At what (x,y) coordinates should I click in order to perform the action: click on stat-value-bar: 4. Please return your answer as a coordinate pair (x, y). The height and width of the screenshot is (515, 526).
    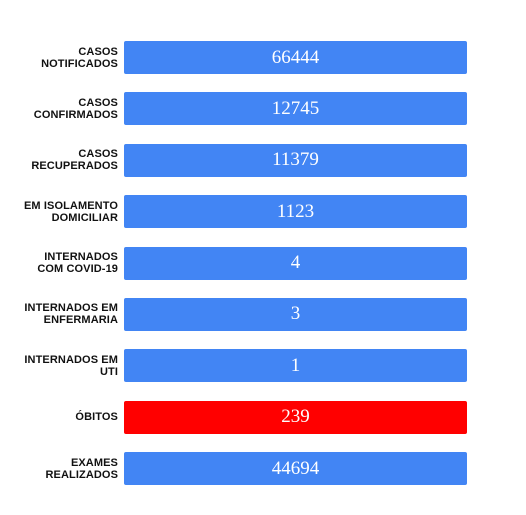
    Looking at the image, I should click on (295, 263).